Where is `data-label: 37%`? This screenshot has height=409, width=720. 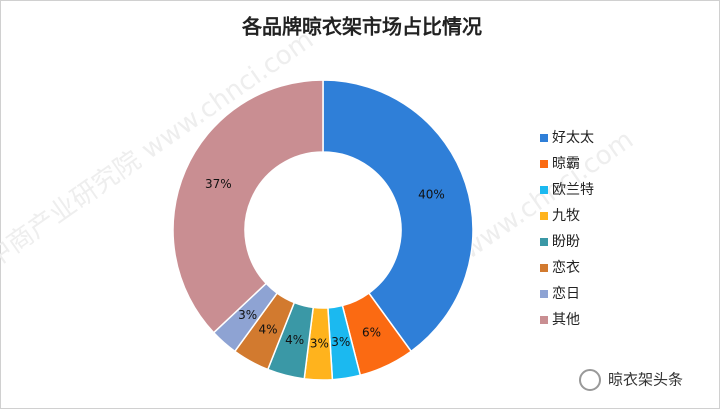 data-label: 37% is located at coordinates (218, 184).